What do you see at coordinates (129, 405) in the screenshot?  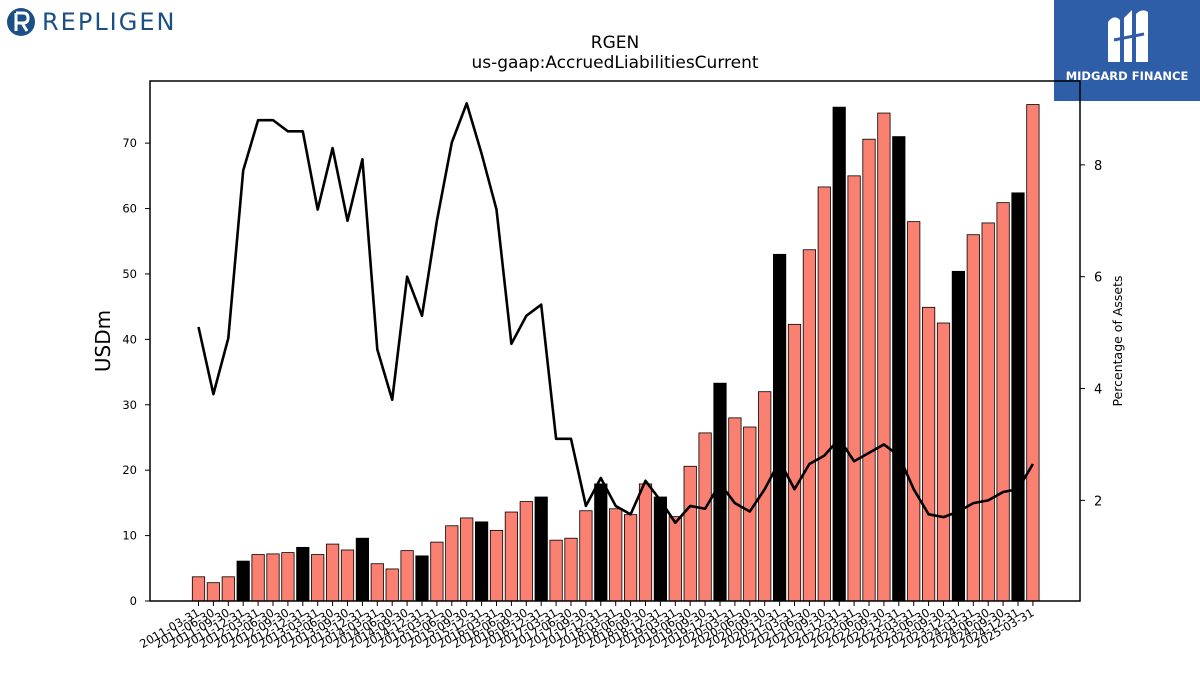 I see `y-tick-label: 30` at bounding box center [129, 405].